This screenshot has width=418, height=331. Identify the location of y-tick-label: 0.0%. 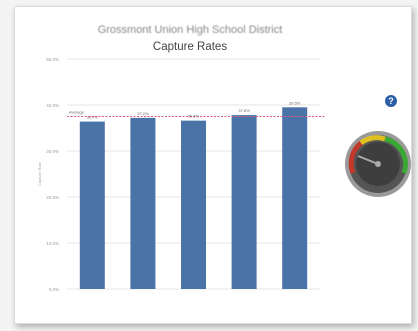
(54, 289).